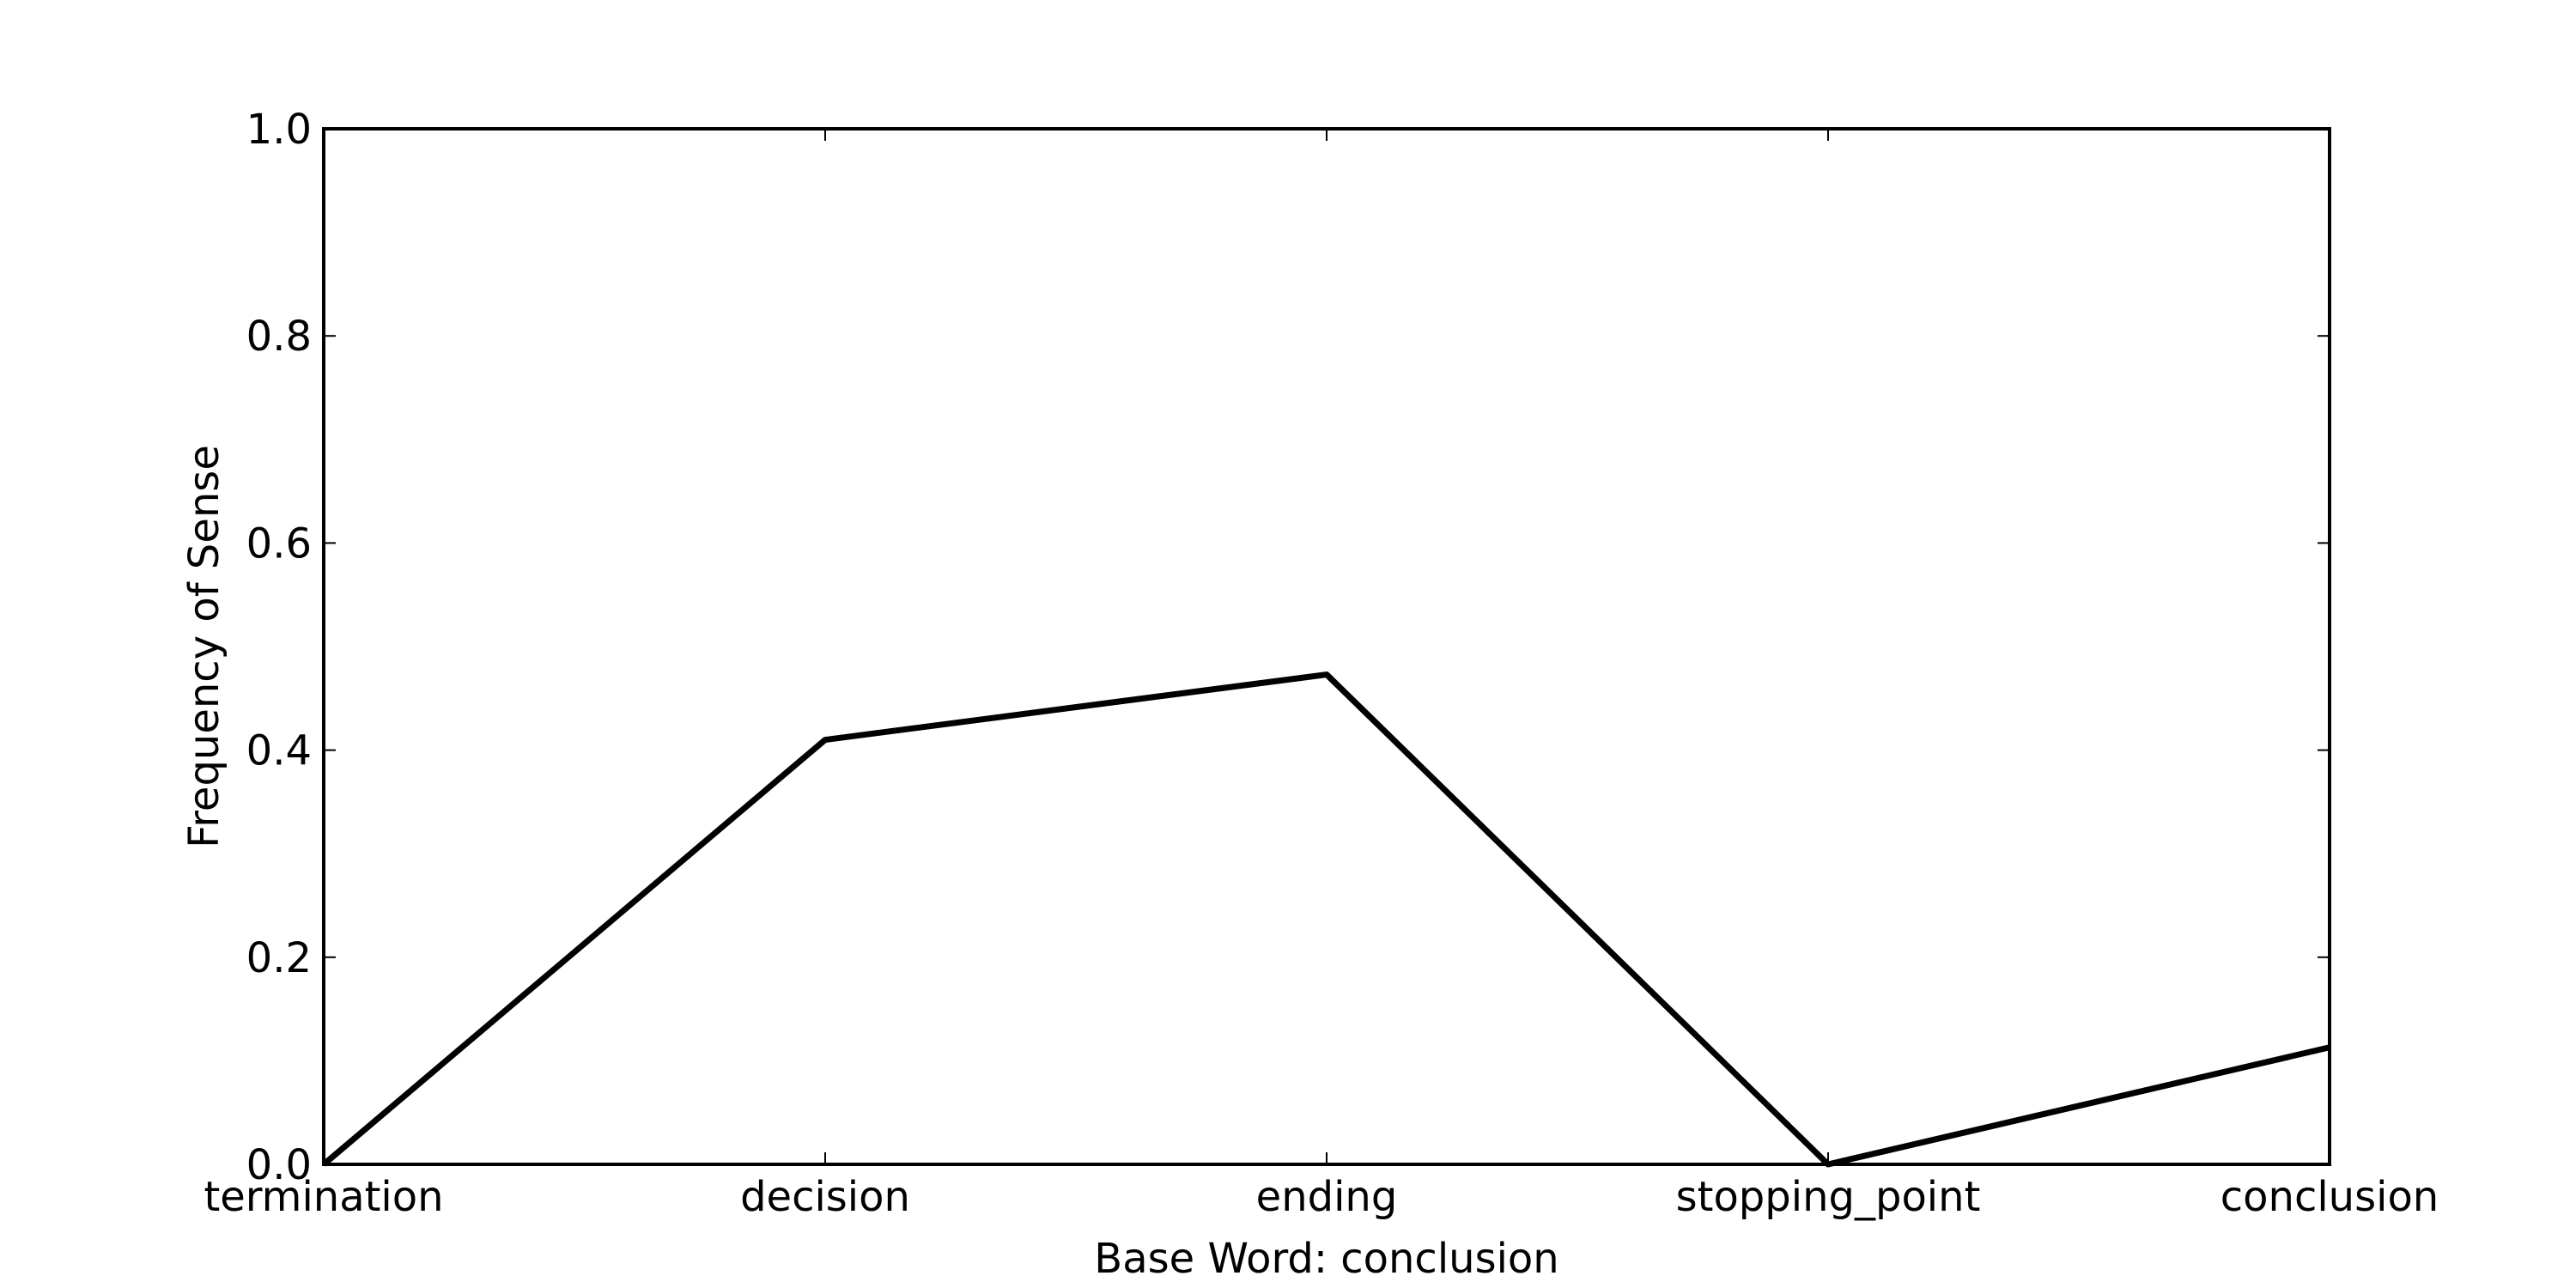 The image size is (2576, 1288). Describe the element at coordinates (279, 1165) in the screenshot. I see `y-tick-label: 0.0` at that location.